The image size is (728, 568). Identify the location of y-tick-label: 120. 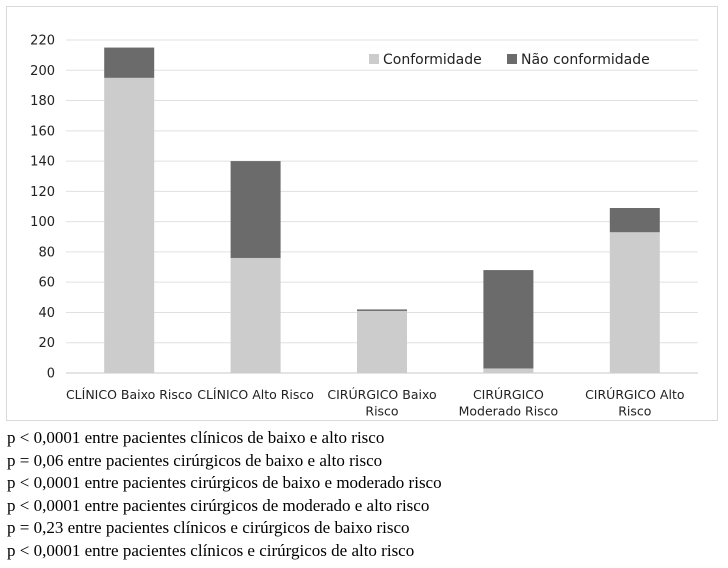
(42, 192).